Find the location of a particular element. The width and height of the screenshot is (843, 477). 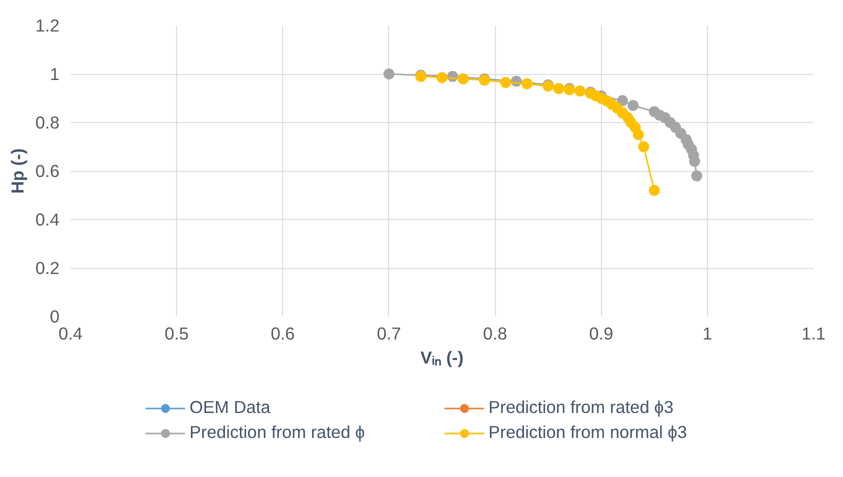

legend-label: OEM Data is located at coordinates (231, 407).